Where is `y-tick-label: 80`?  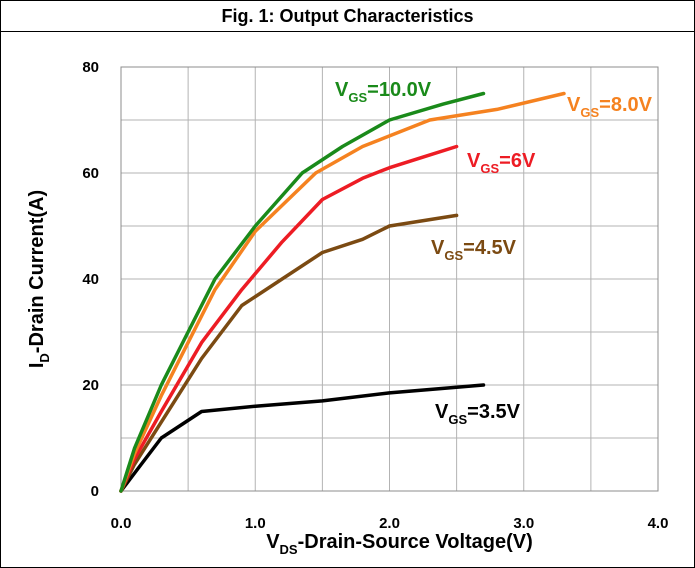
y-tick-label: 80 is located at coordinates (90, 67).